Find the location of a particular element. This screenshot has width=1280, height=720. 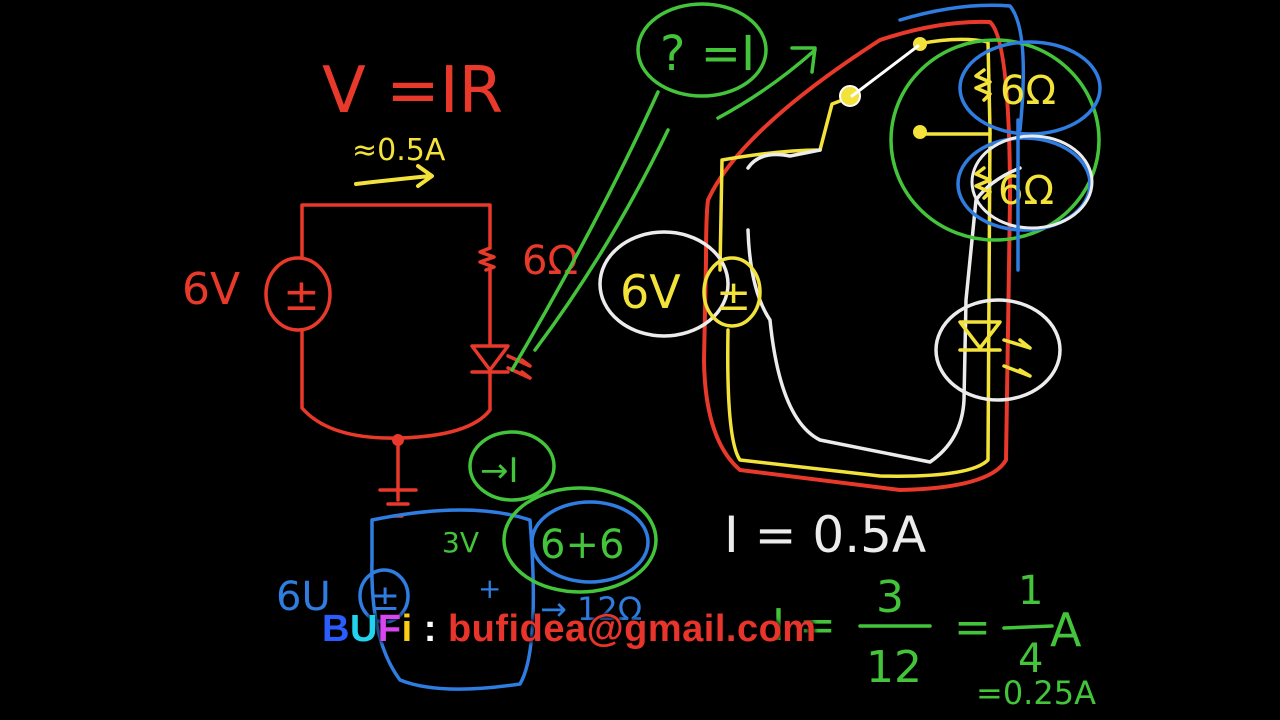

brand-letter-i: i is located at coordinates (407, 629).